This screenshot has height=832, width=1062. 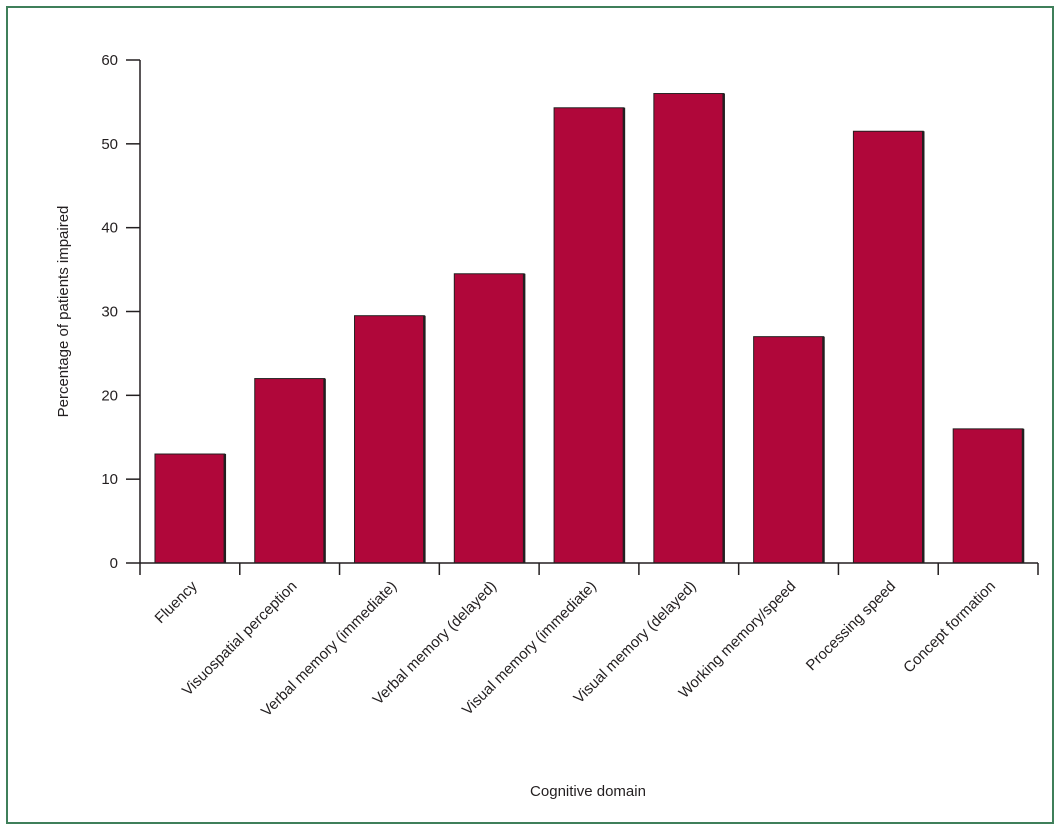 I want to click on y-tick-label-4: 40, so click(x=109, y=228).